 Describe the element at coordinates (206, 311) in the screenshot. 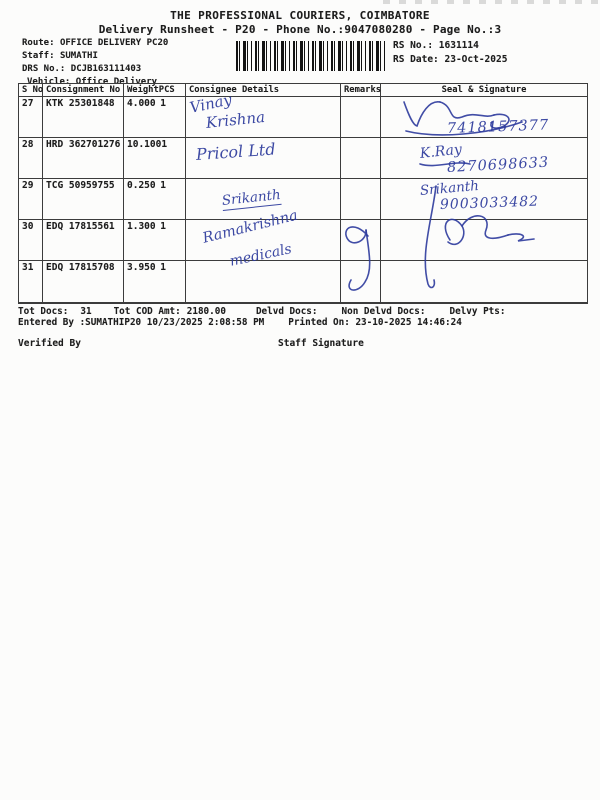

I see `tot-cod-value: 2180.00` at that location.